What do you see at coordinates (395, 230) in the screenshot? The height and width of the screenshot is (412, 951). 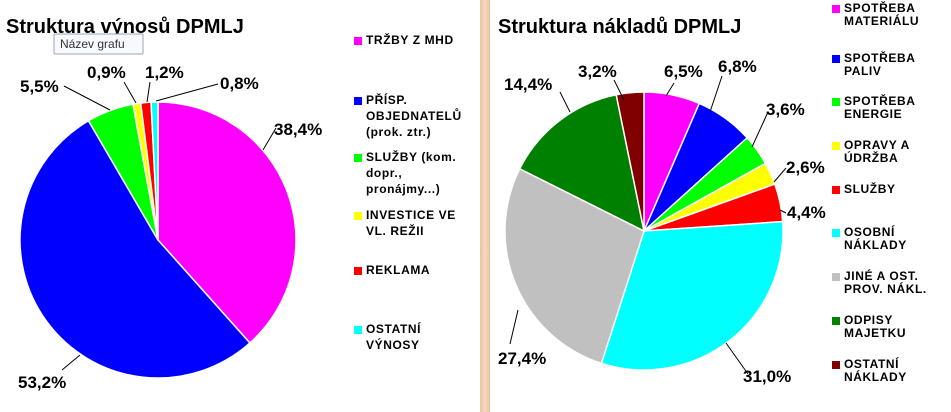 I see `revenue-legend-label-4-line-2: VL. REŽII` at bounding box center [395, 230].